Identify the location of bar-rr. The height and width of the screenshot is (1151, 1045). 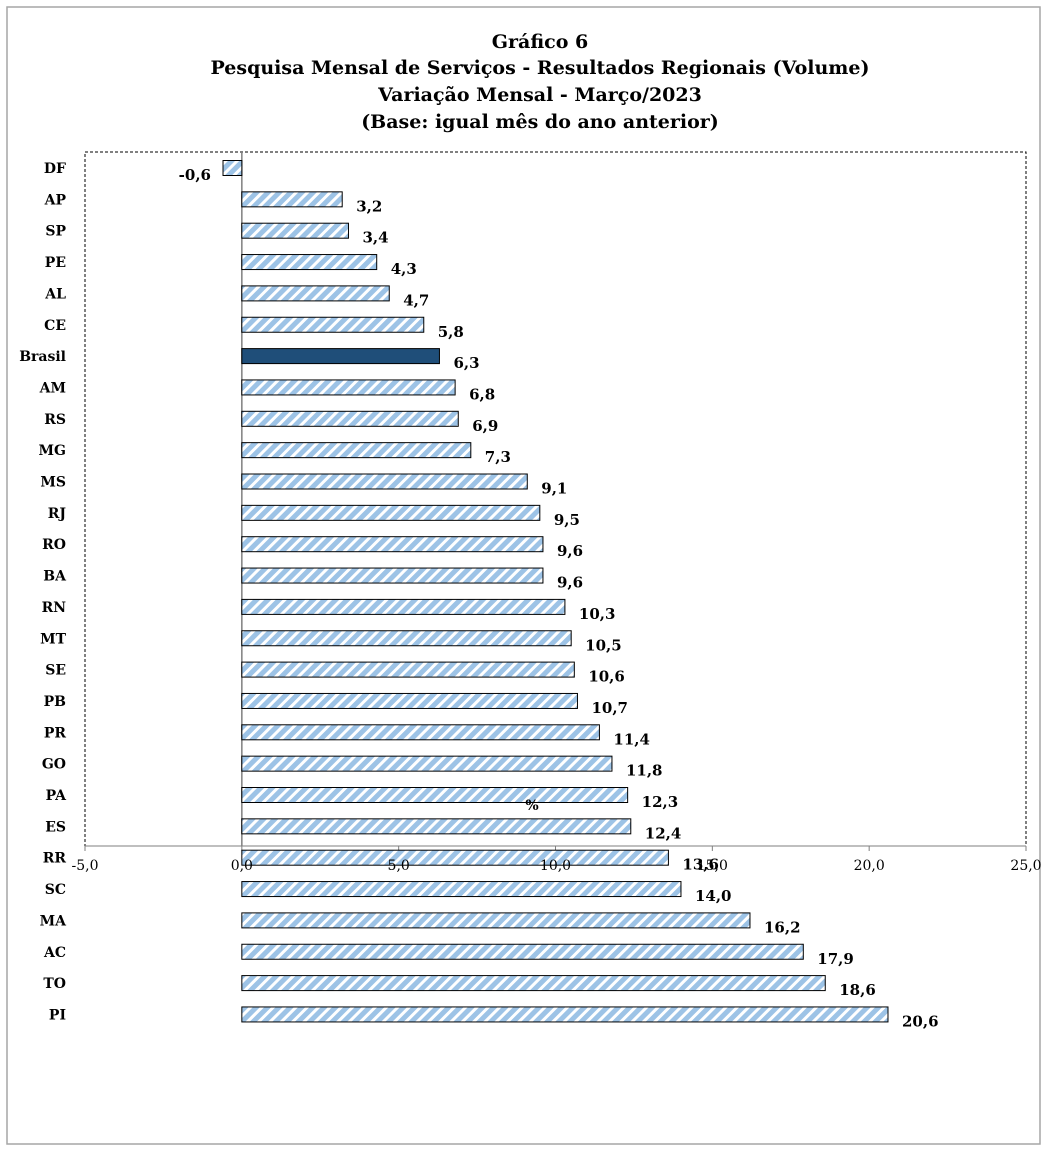
(455, 857).